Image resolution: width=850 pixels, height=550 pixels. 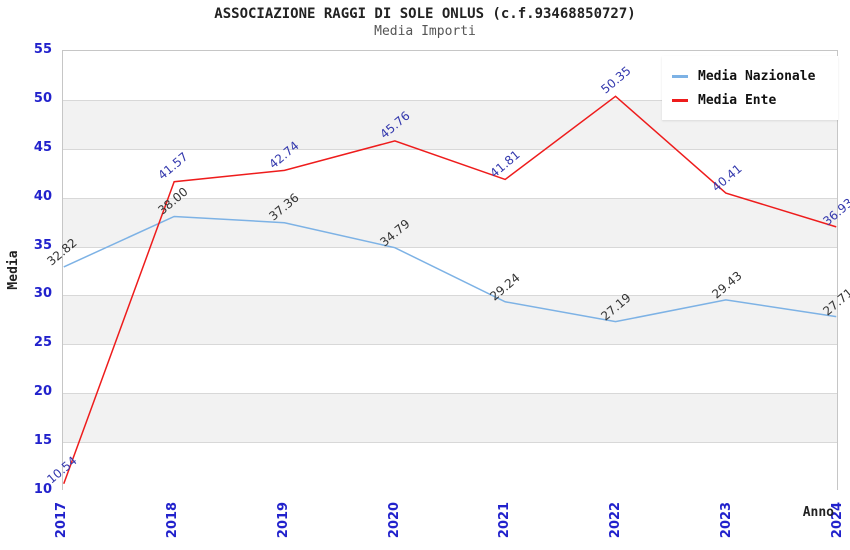 I want to click on legend-label-media-nazionale: Media Nazionale, so click(x=757, y=76).